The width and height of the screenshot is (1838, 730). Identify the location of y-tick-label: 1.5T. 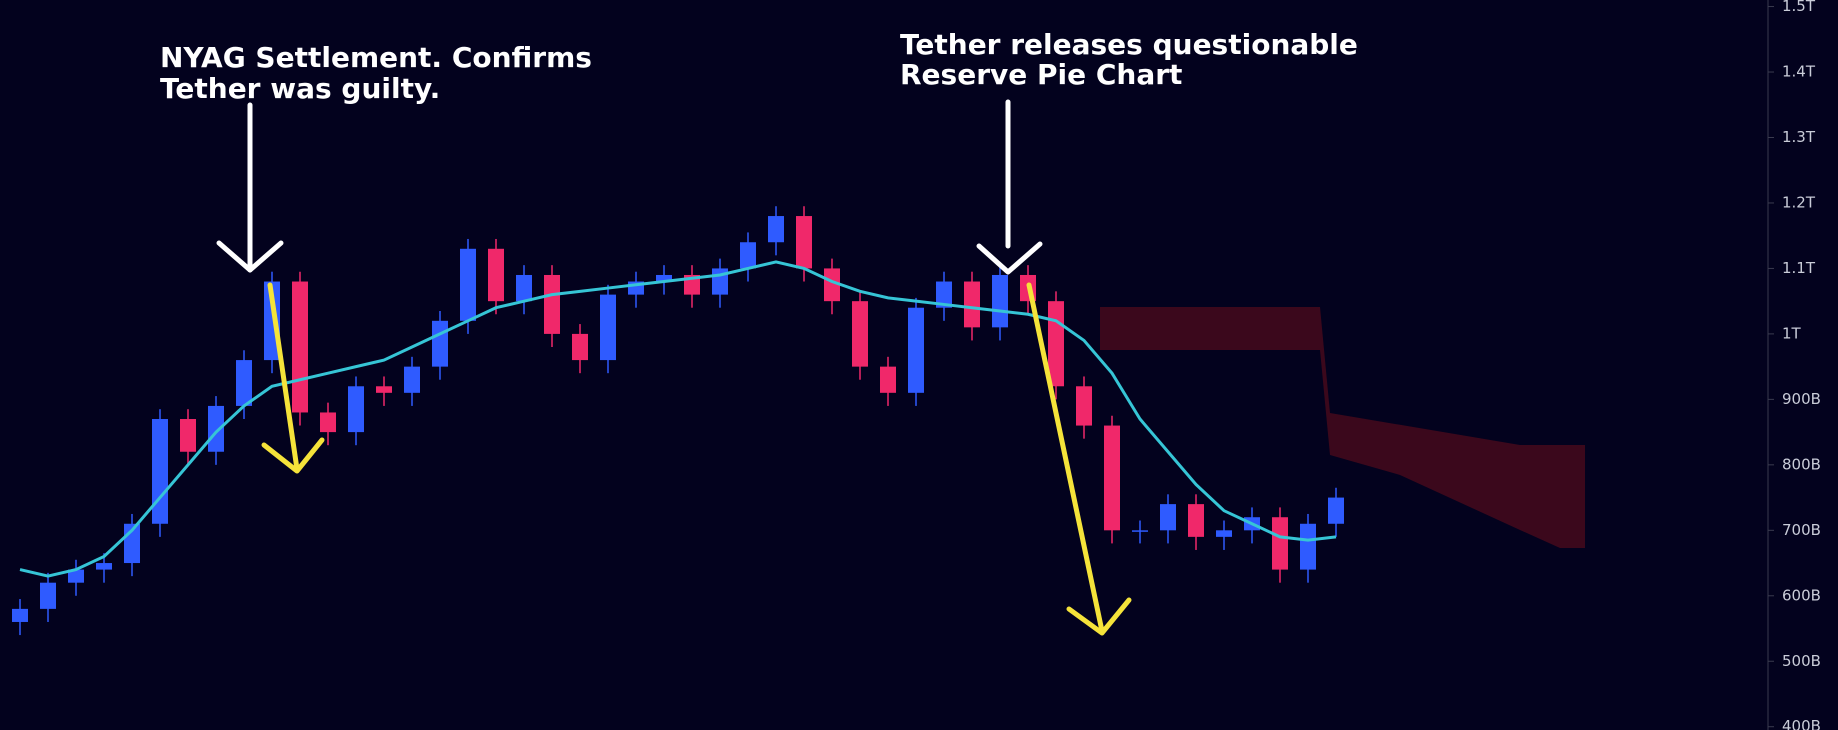
(1799, 7).